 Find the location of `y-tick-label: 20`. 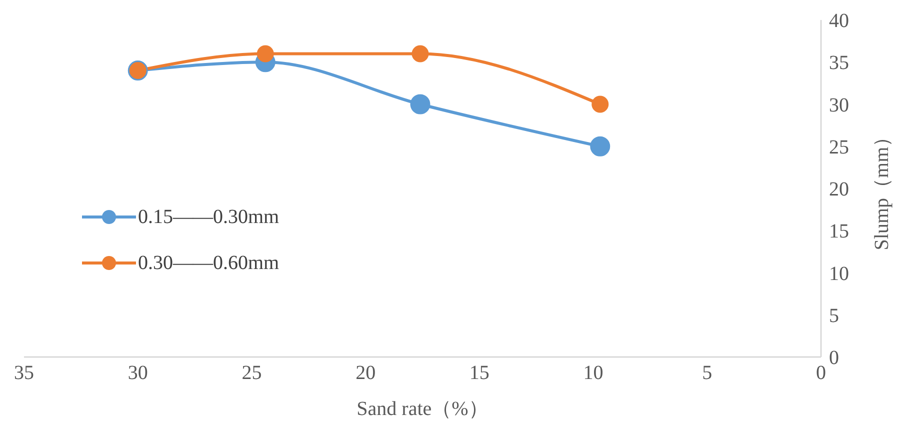

y-tick-label: 20 is located at coordinates (839, 189).